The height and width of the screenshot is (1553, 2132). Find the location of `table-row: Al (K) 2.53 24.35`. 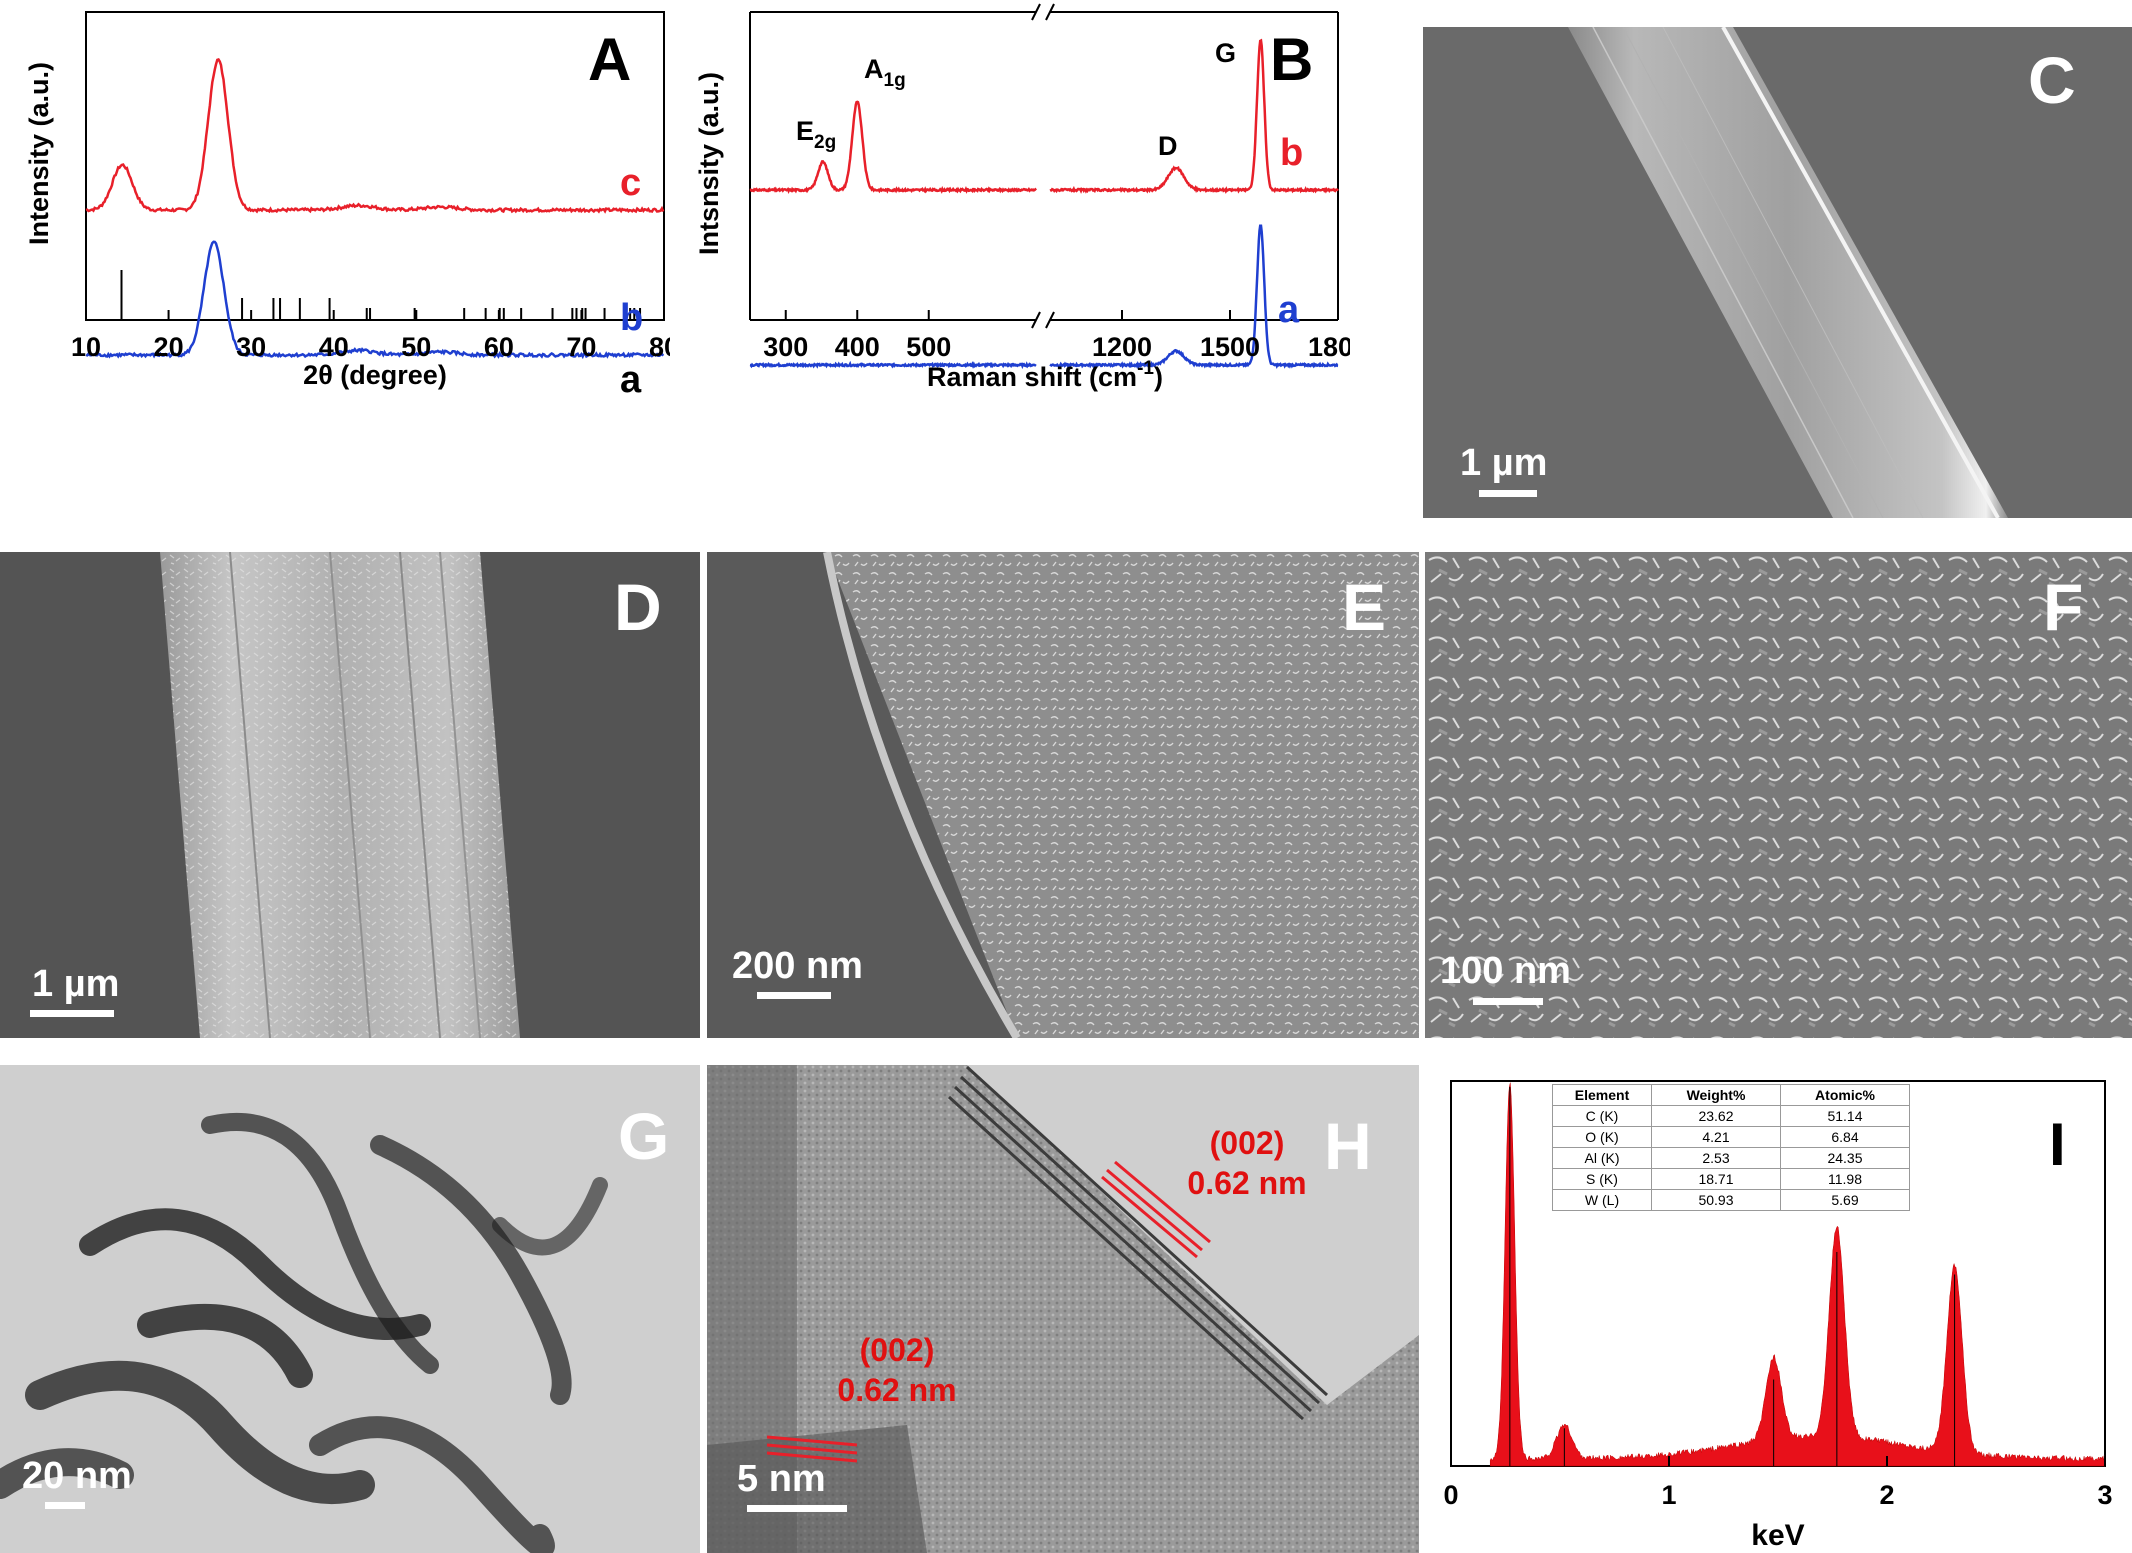

table-row: Al (K) 2.53 24.35 is located at coordinates (1731, 1158).